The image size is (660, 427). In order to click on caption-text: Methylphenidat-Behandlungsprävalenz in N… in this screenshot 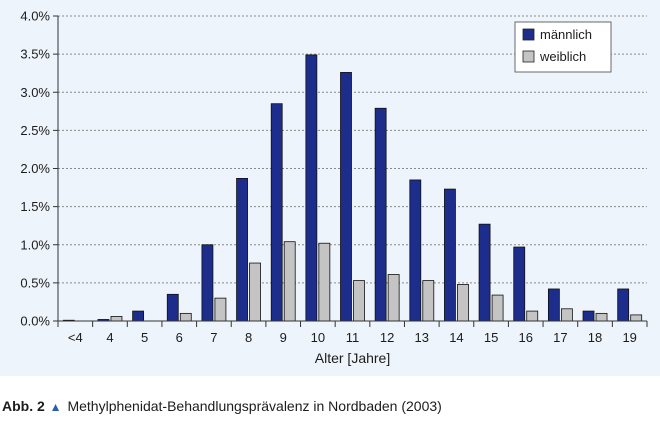, I will do `click(254, 406)`.